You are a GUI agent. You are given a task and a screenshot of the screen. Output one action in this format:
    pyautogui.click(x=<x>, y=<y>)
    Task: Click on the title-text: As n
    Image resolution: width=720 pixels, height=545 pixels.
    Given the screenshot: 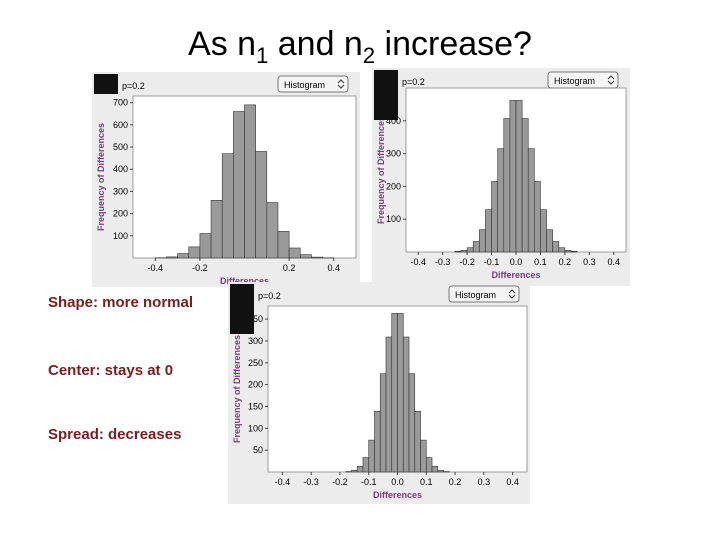 What is the action you would take?
    pyautogui.click(x=222, y=44)
    